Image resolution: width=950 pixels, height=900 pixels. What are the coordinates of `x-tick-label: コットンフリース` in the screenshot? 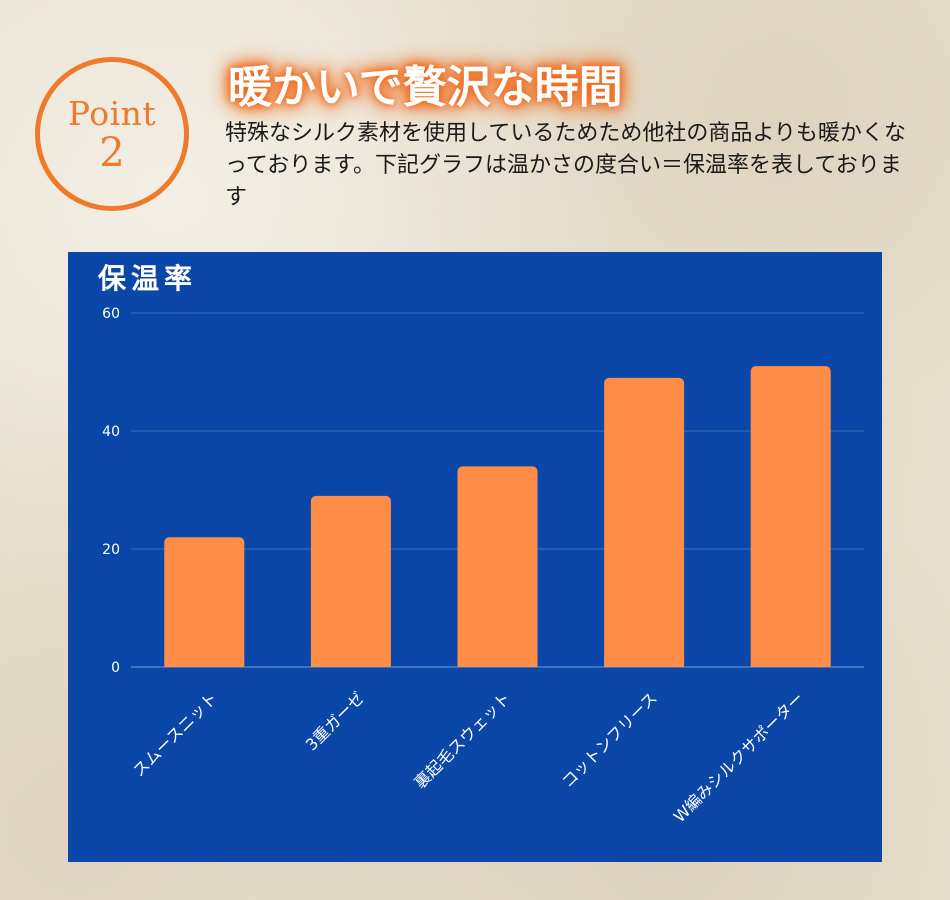 It's located at (609, 739).